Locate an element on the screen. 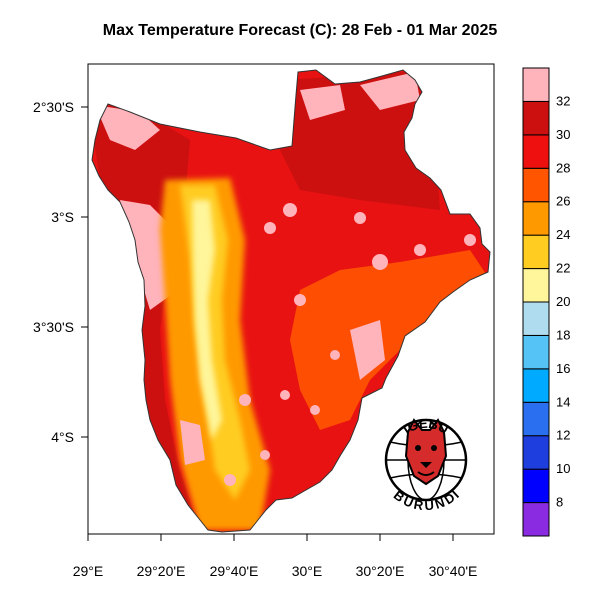 The width and height of the screenshot is (600, 600). colorbar-label: 32 is located at coordinates (563, 100).